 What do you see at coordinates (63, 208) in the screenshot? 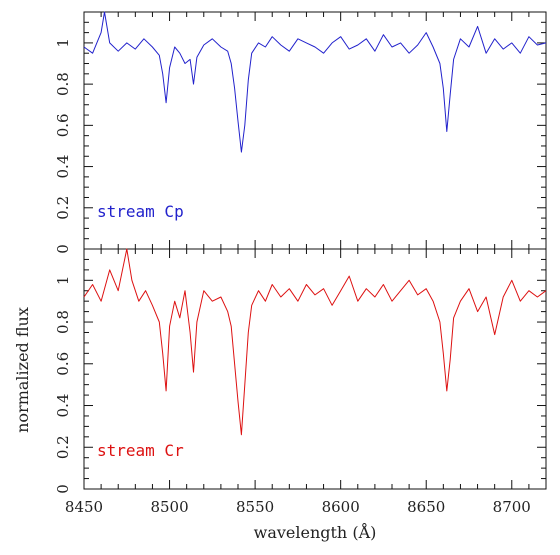
I see `top-y-tick-label: 0.2` at bounding box center [63, 208].